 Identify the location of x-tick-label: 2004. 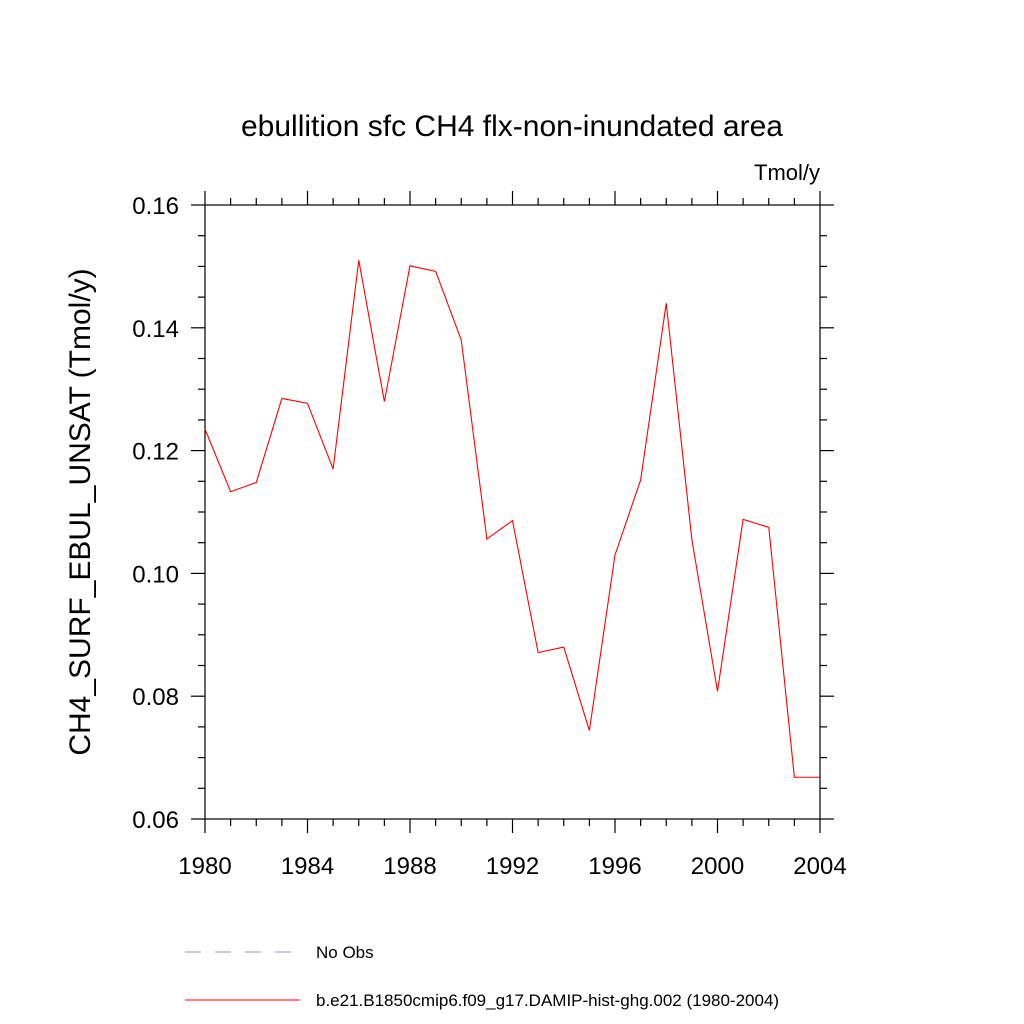
(819, 866).